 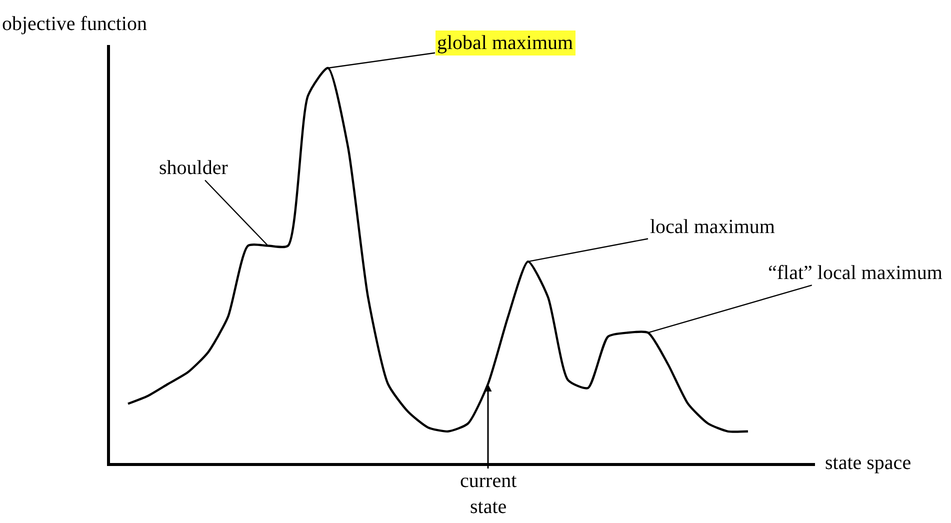 I want to click on text: current state, so click(x=489, y=494).